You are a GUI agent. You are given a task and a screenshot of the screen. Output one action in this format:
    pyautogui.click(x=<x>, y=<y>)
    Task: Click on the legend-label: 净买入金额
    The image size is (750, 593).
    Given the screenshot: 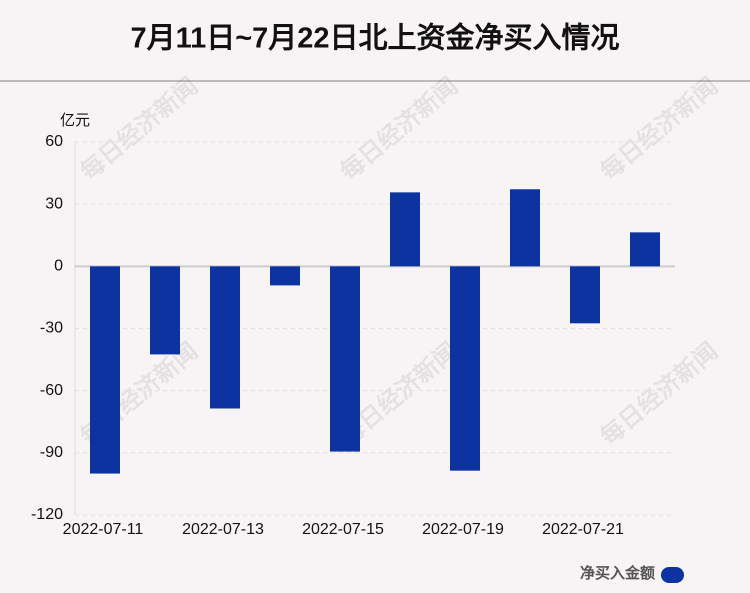 What is the action you would take?
    pyautogui.click(x=617, y=573)
    